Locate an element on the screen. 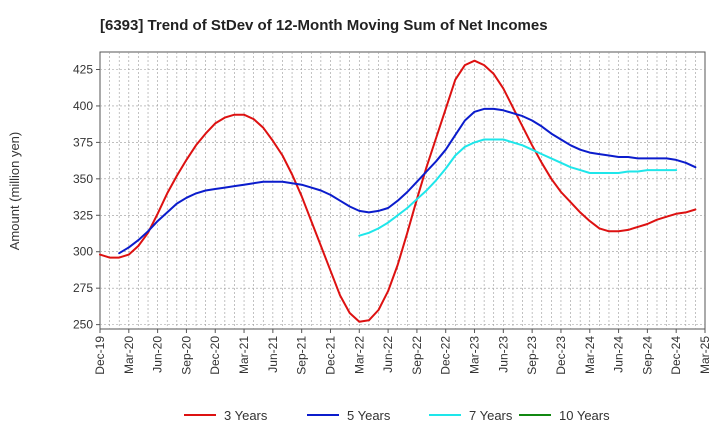 Image resolution: width=720 pixels, height=440 pixels. x-tick-label: Jun-23 is located at coordinates (503, 354).